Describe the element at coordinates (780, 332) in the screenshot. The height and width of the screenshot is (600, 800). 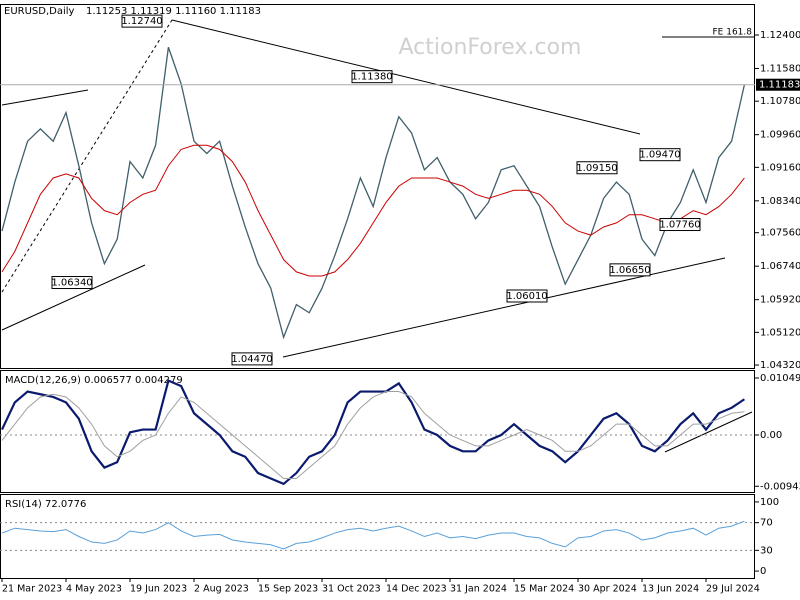
I see `y-tick-label: 1.05120` at that location.